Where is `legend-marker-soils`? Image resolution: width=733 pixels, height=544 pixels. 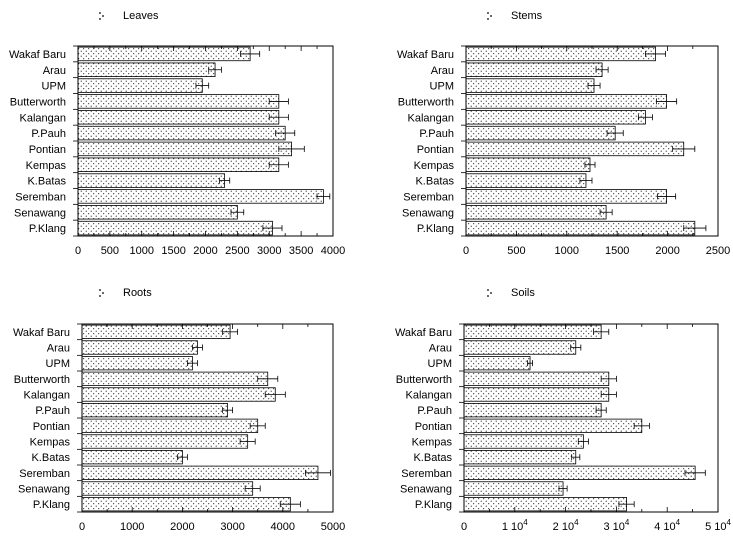 legend-marker-soils is located at coordinates (489, 293).